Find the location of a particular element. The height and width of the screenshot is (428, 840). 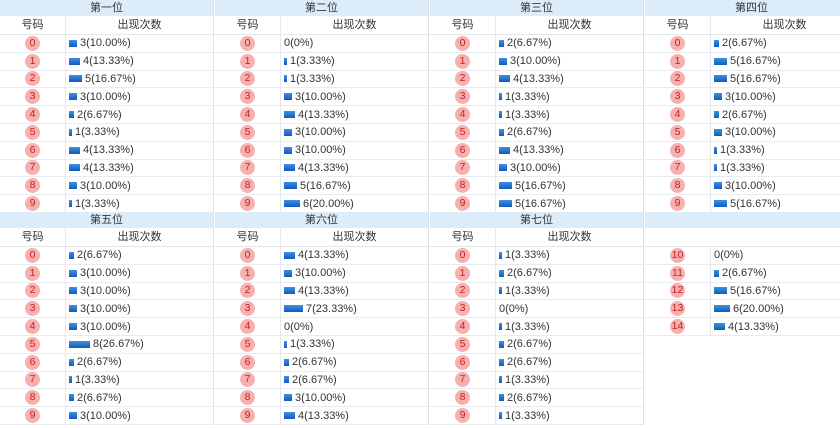

number-cell: 1 is located at coordinates (248, 61).